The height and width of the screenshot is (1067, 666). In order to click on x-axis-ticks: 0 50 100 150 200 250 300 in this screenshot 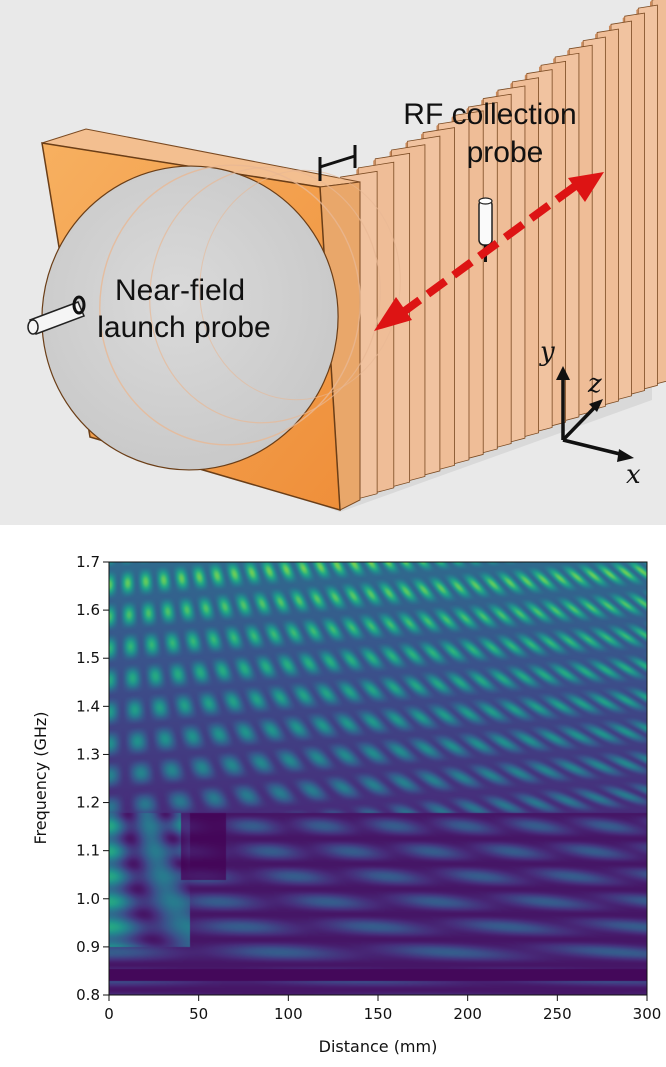, I will do `click(382, 1009)`.